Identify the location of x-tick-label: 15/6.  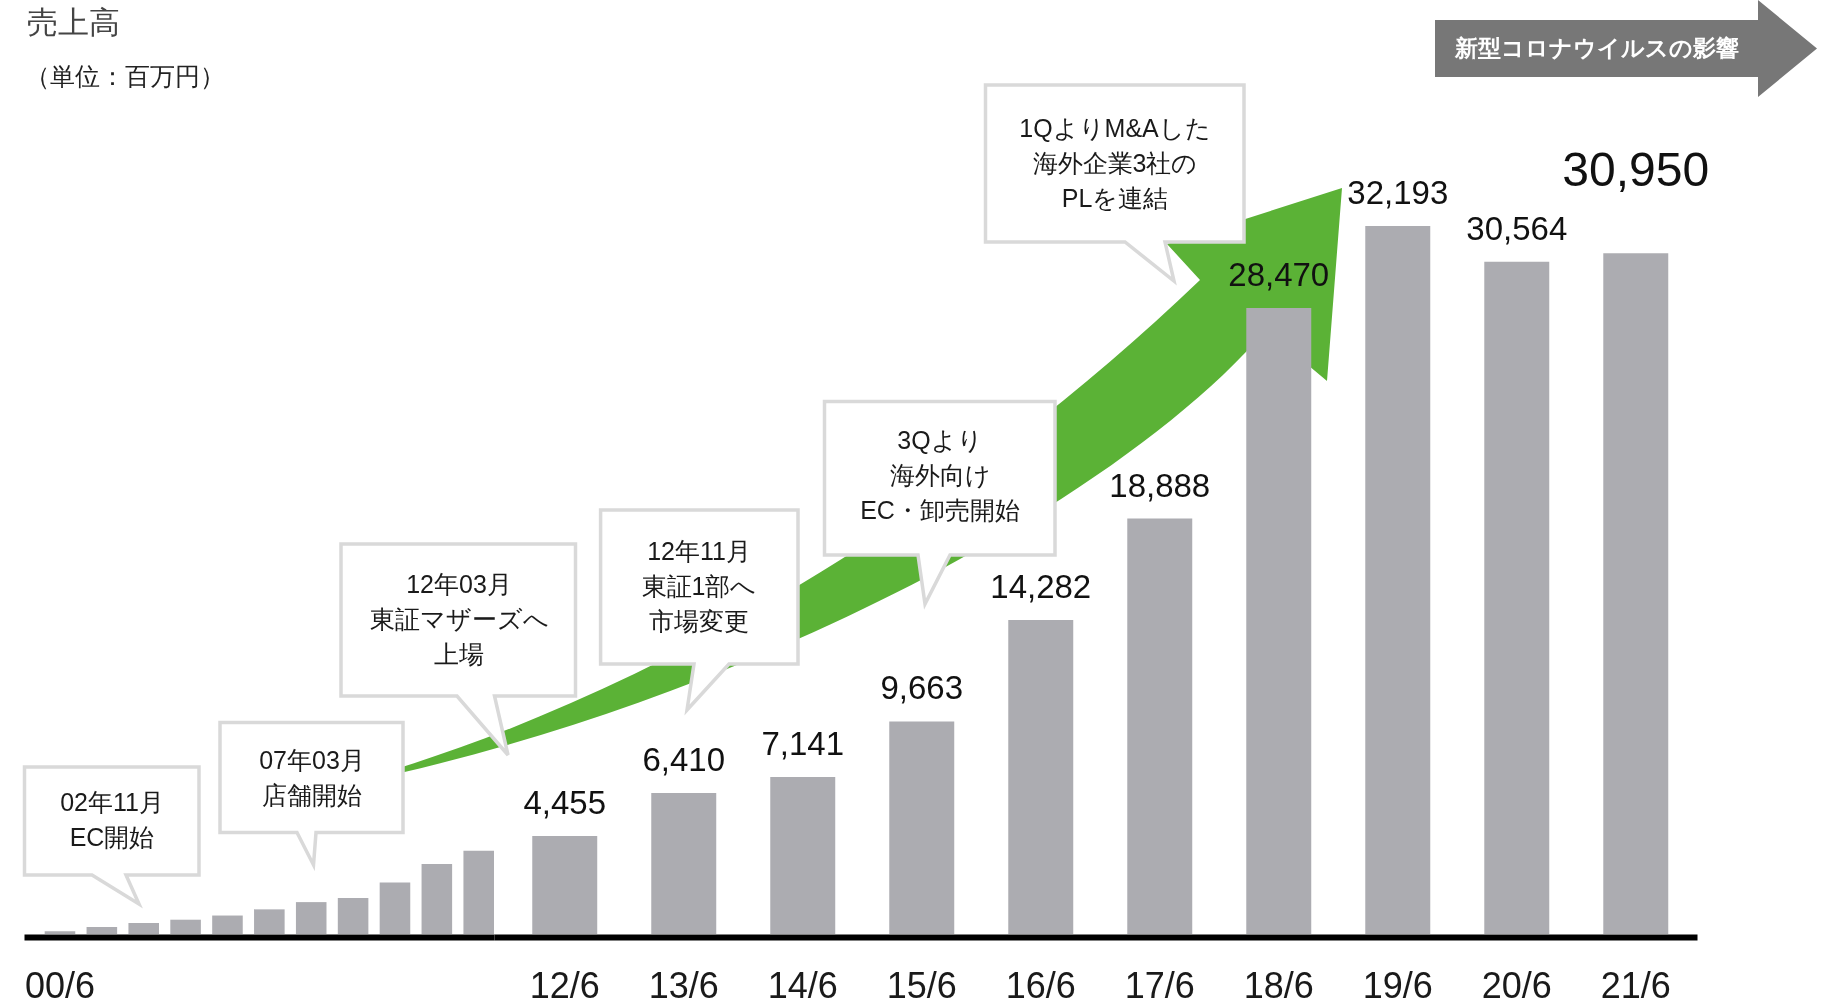
(921, 982).